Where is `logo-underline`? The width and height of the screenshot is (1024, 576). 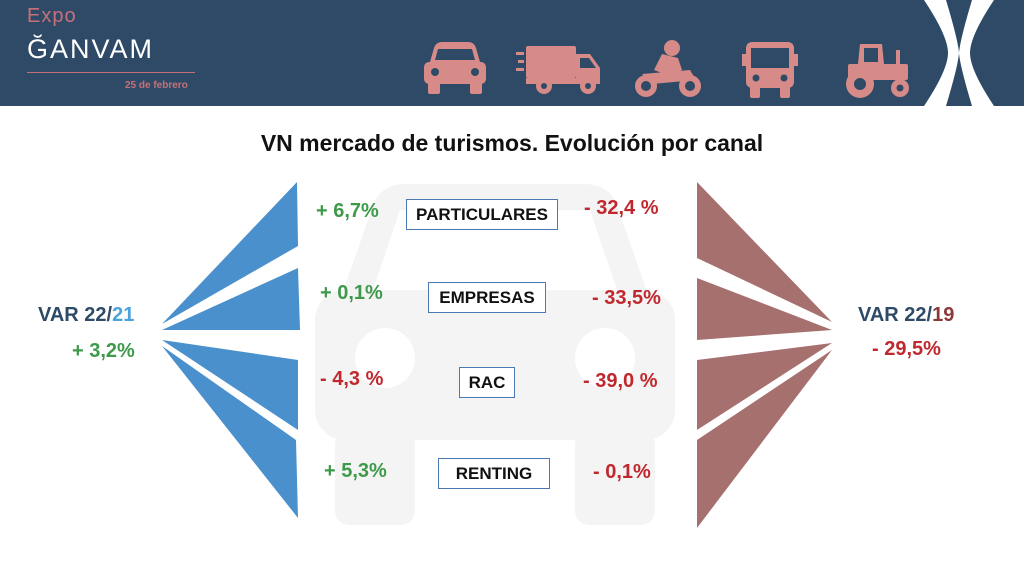
logo-underline is located at coordinates (111, 72).